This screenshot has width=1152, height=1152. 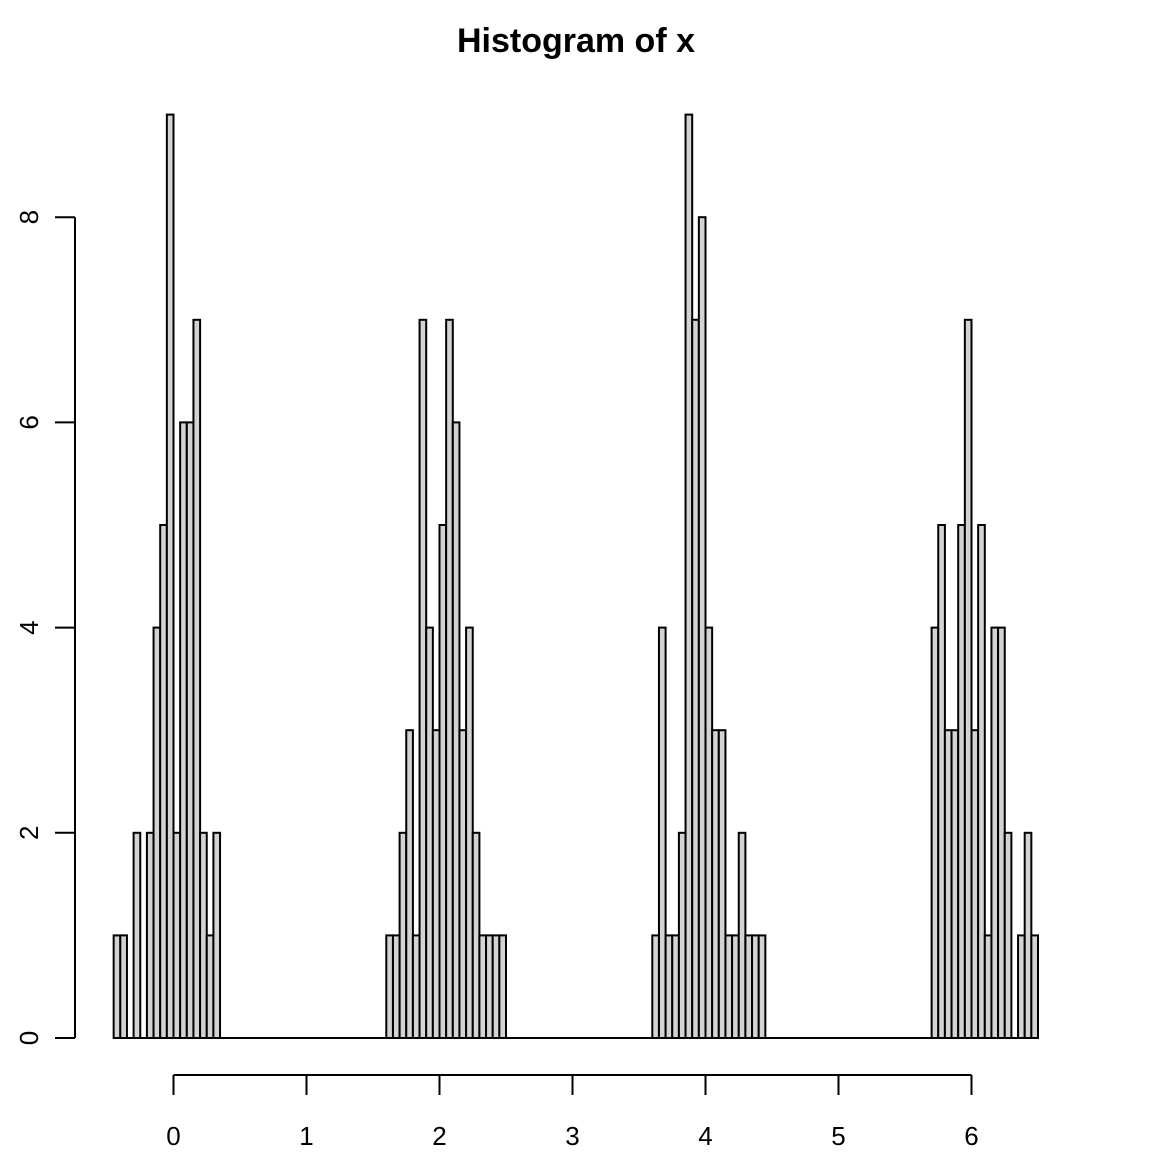 I want to click on y-tick-label: 4, so click(x=29, y=627).